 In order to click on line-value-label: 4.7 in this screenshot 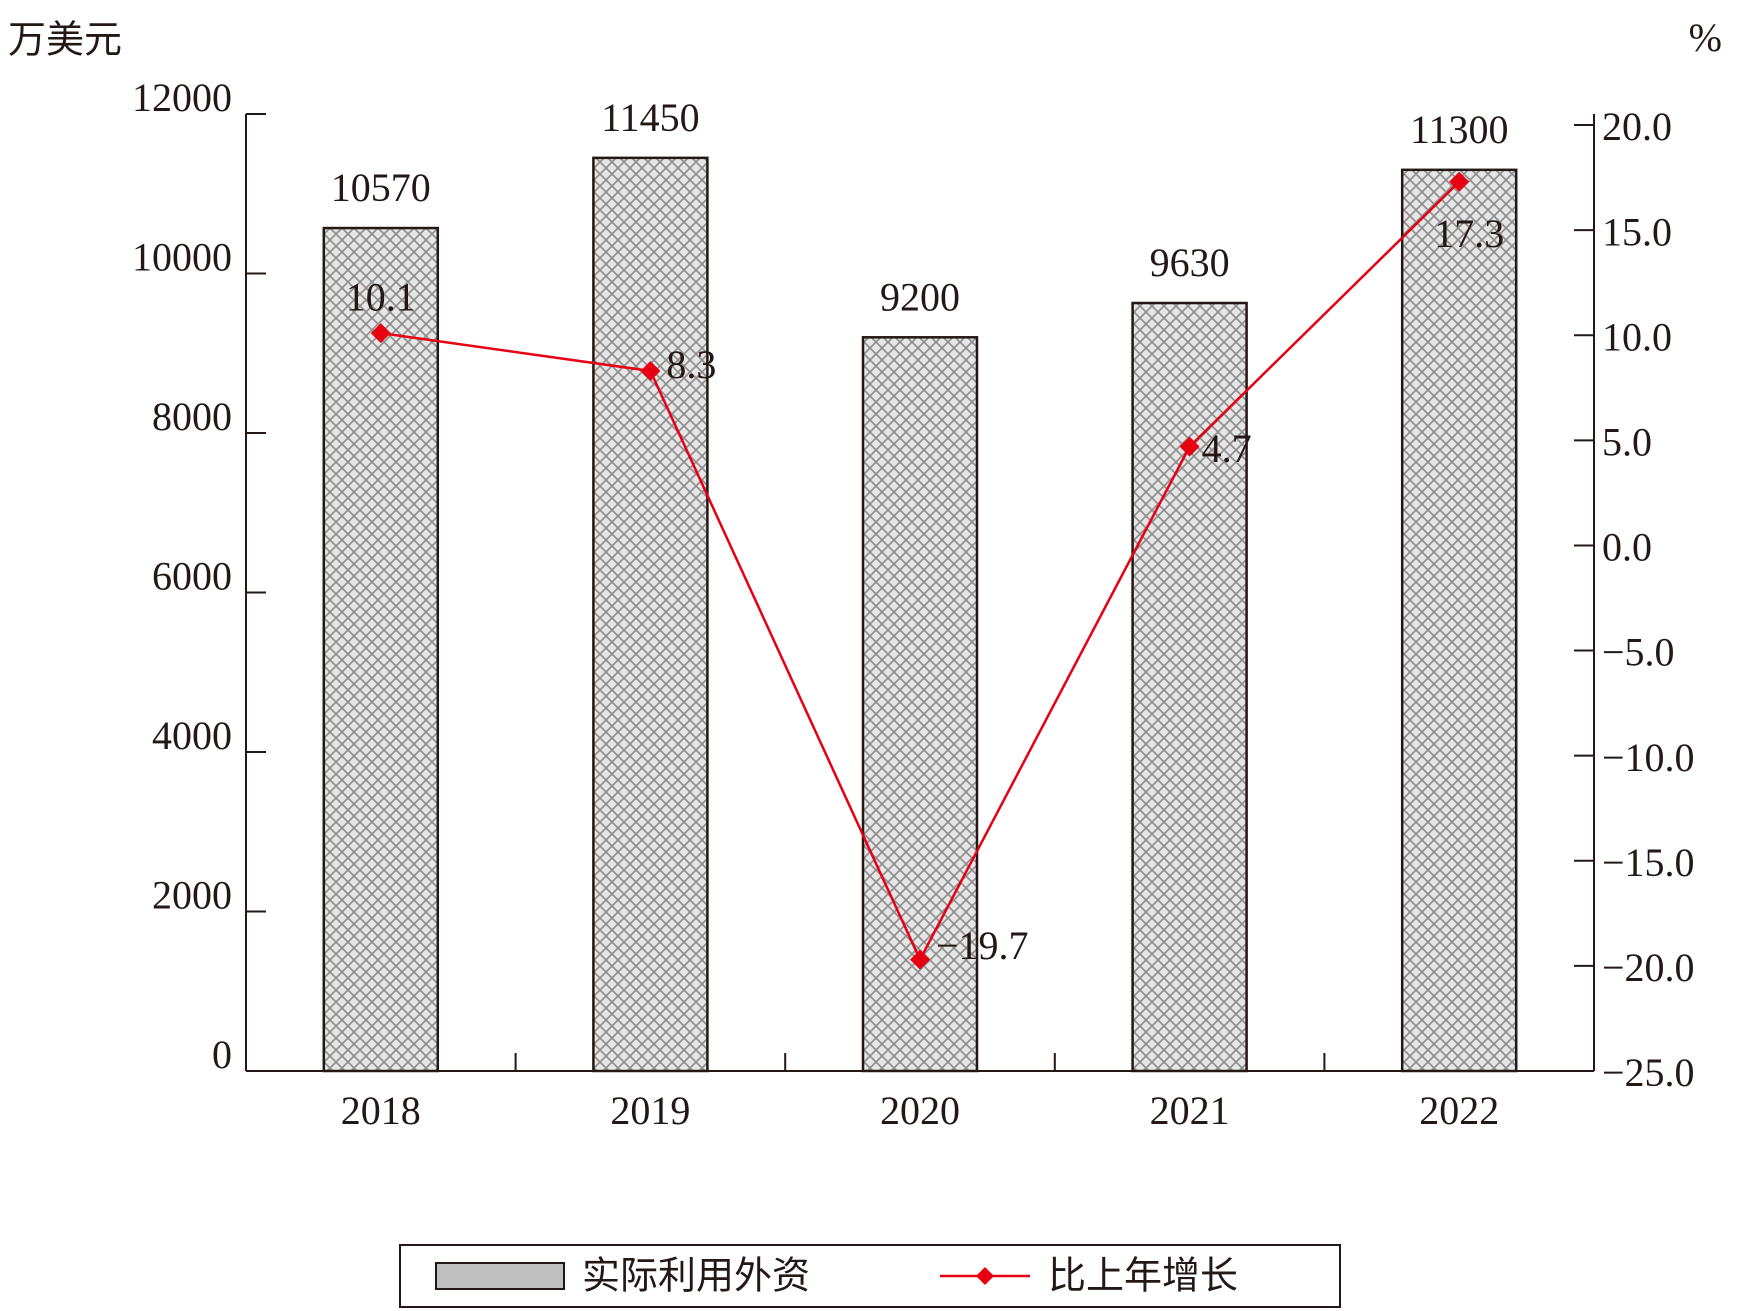, I will do `click(1227, 448)`.